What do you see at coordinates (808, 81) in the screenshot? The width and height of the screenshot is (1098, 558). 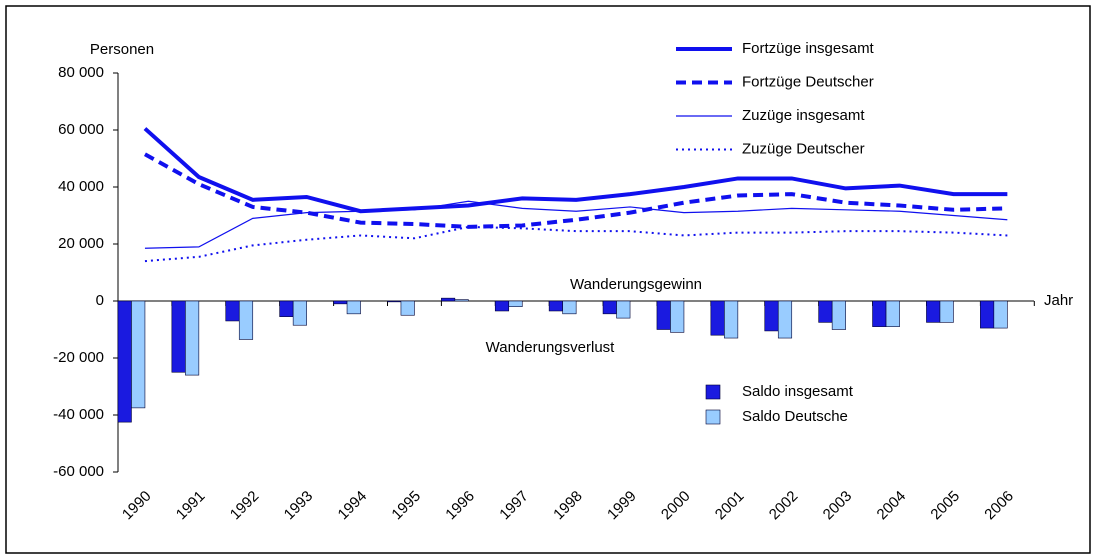 I see `legend-label: Fortzüge Deutscher` at bounding box center [808, 81].